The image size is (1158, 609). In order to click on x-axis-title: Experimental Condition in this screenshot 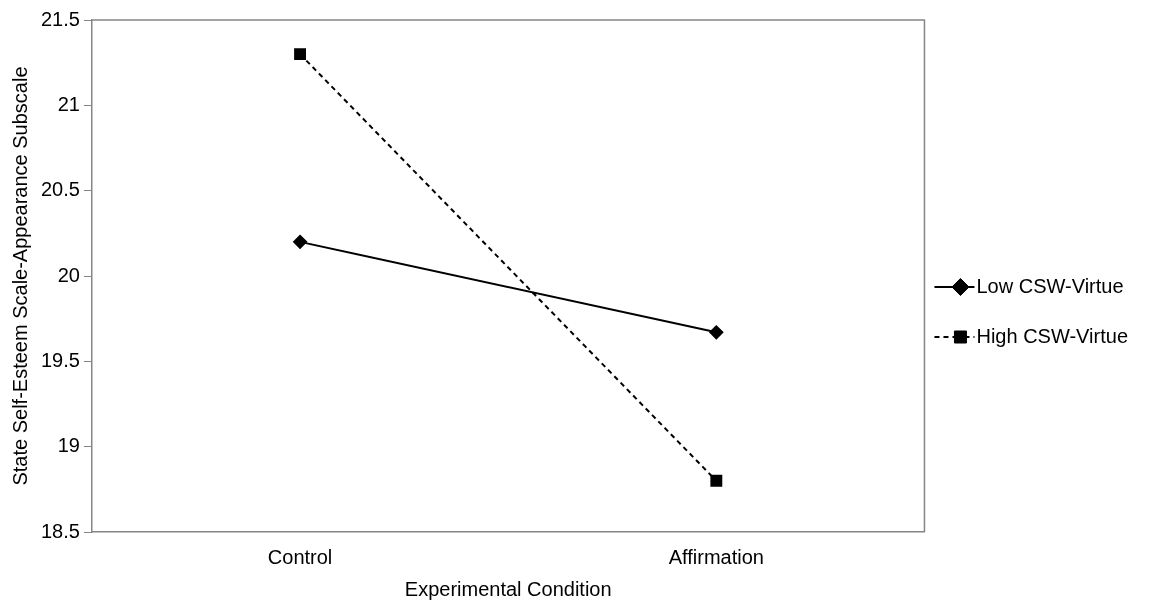, I will do `click(508, 588)`.